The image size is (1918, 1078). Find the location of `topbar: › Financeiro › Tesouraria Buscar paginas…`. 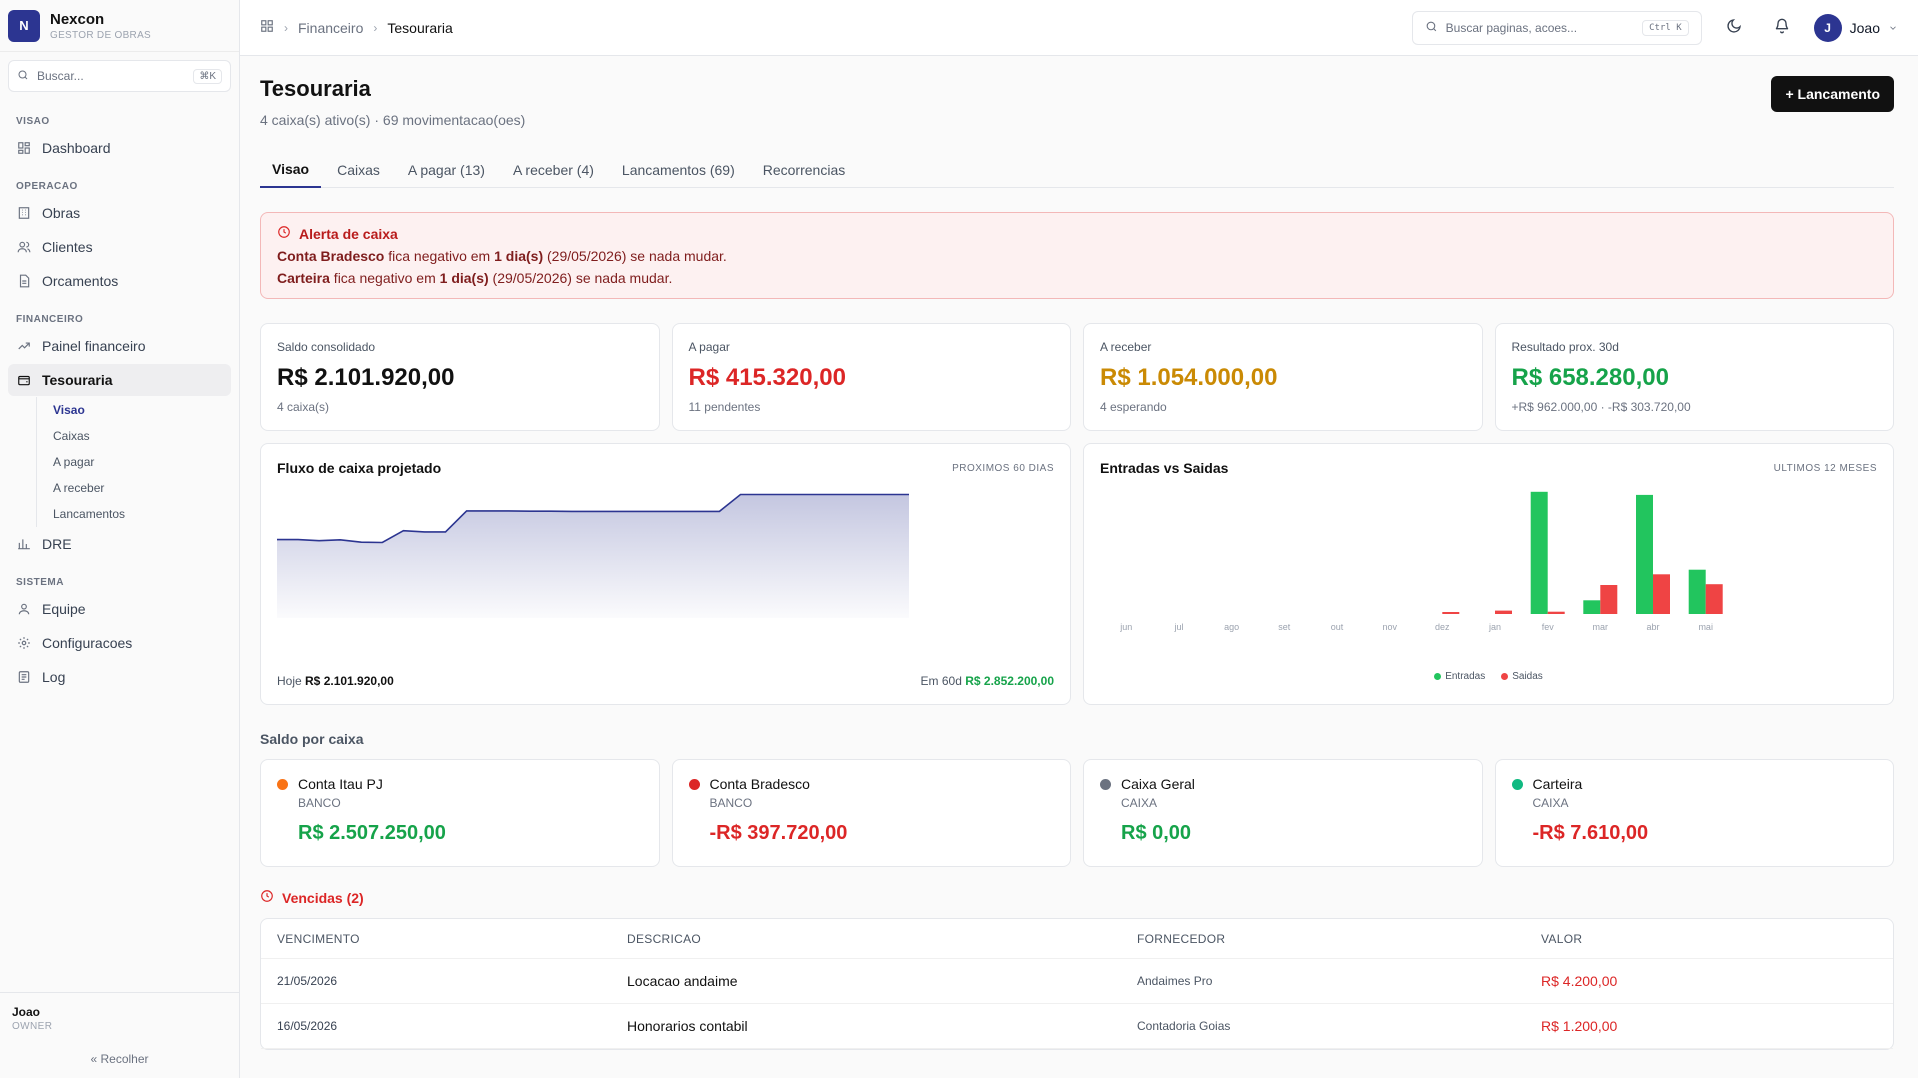

topbar: › Financeiro › Tesouraria Buscar paginas… is located at coordinates (1079, 28).